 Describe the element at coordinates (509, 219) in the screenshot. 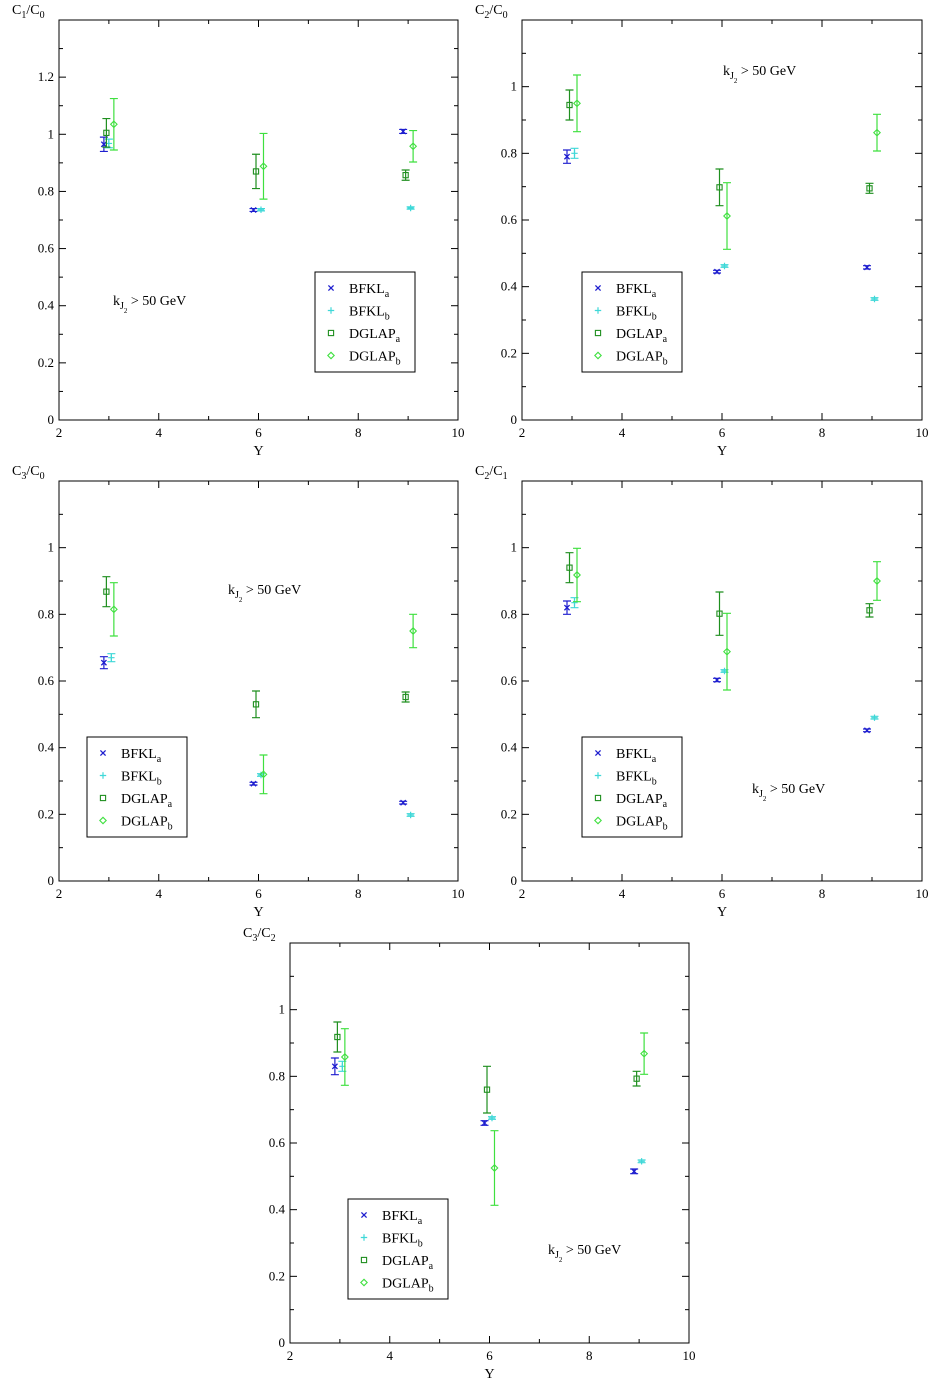

I see `y-tick-label: 0.6` at that location.